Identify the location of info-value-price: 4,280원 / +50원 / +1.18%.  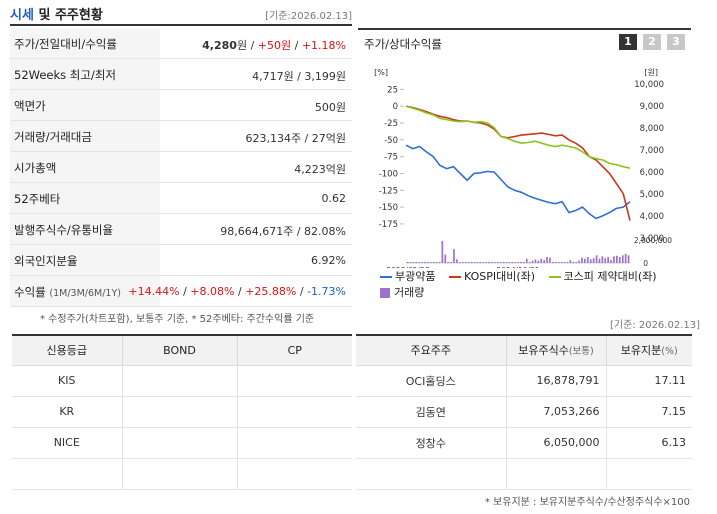
(274, 45).